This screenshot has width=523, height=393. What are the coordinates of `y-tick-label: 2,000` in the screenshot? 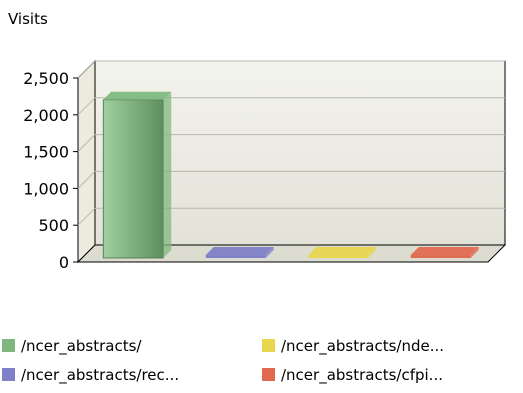 It's located at (46, 115).